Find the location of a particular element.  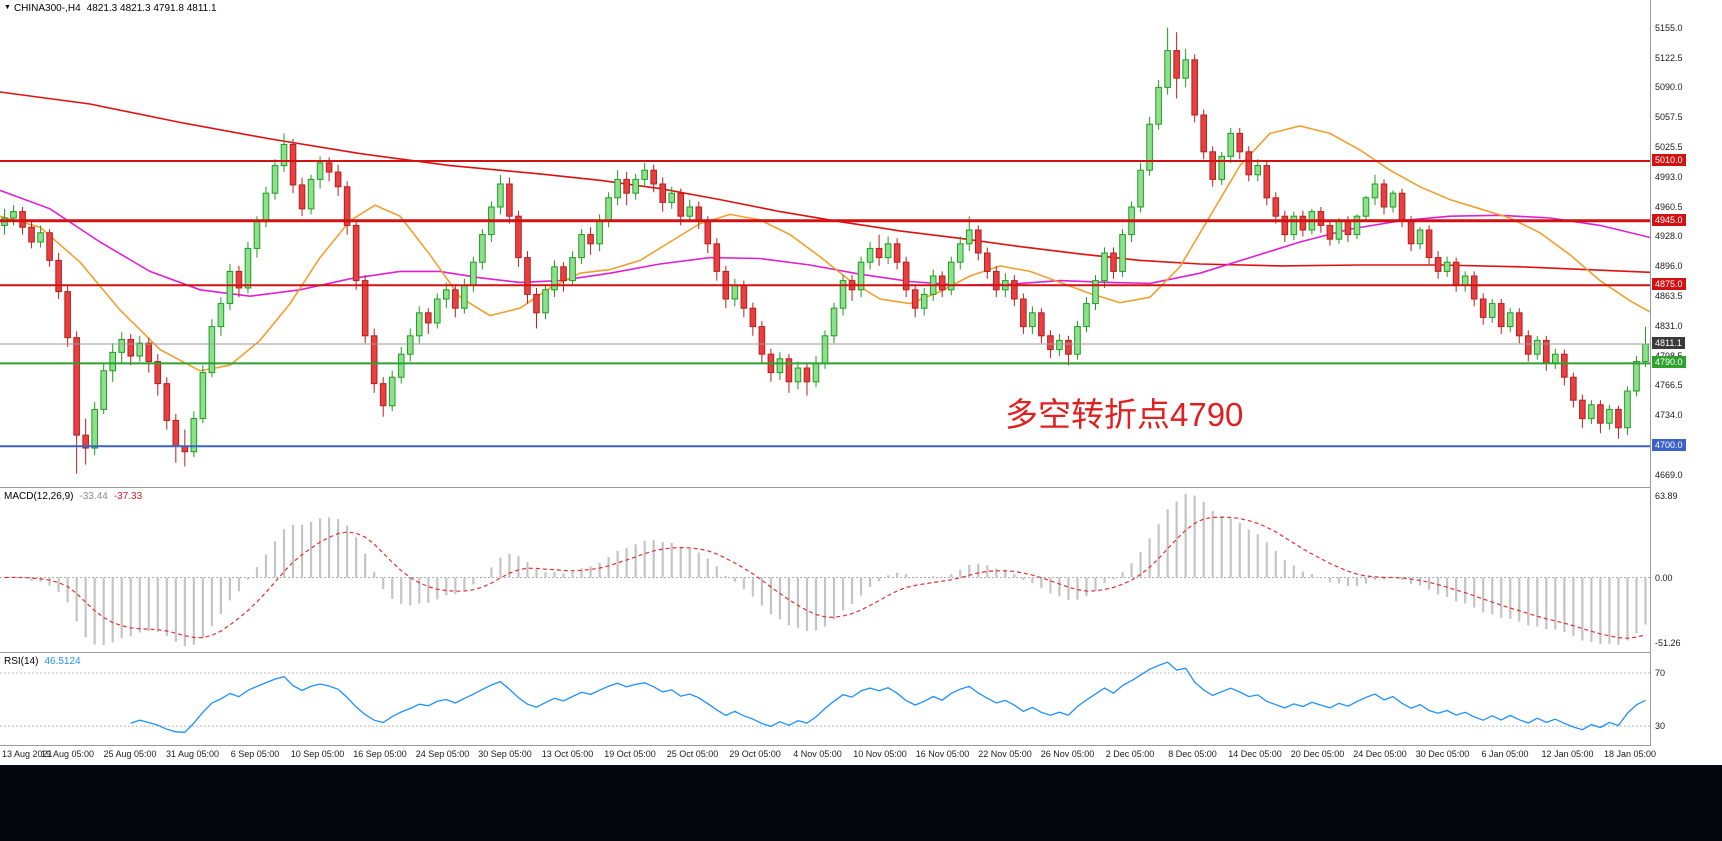

bottom-dark-bar is located at coordinates (861, 803).